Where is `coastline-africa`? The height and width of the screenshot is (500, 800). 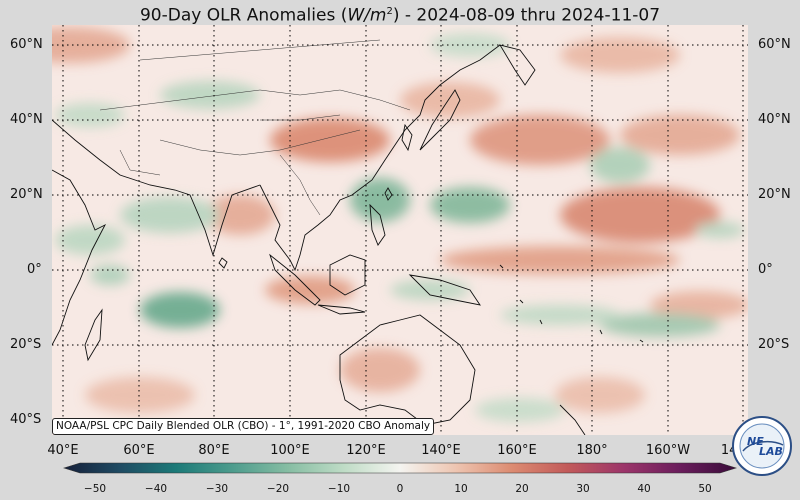 coastline-africa is located at coordinates (79, 257).